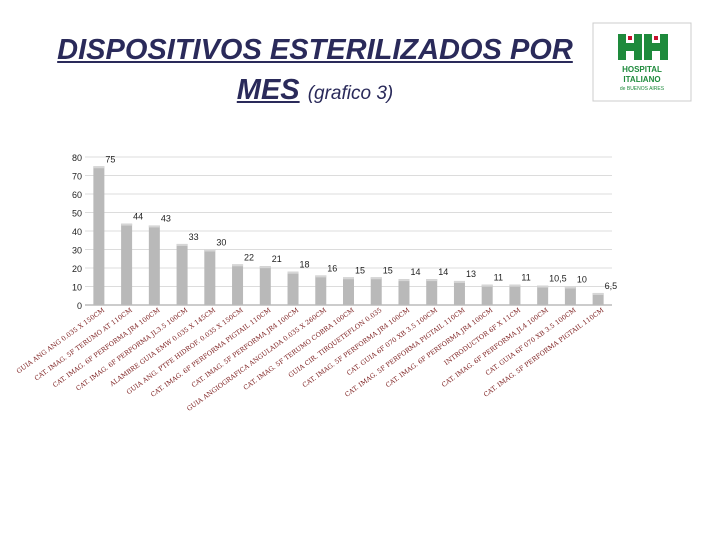 This screenshot has width=720, height=540. I want to click on data-label: 10,5, so click(558, 279).